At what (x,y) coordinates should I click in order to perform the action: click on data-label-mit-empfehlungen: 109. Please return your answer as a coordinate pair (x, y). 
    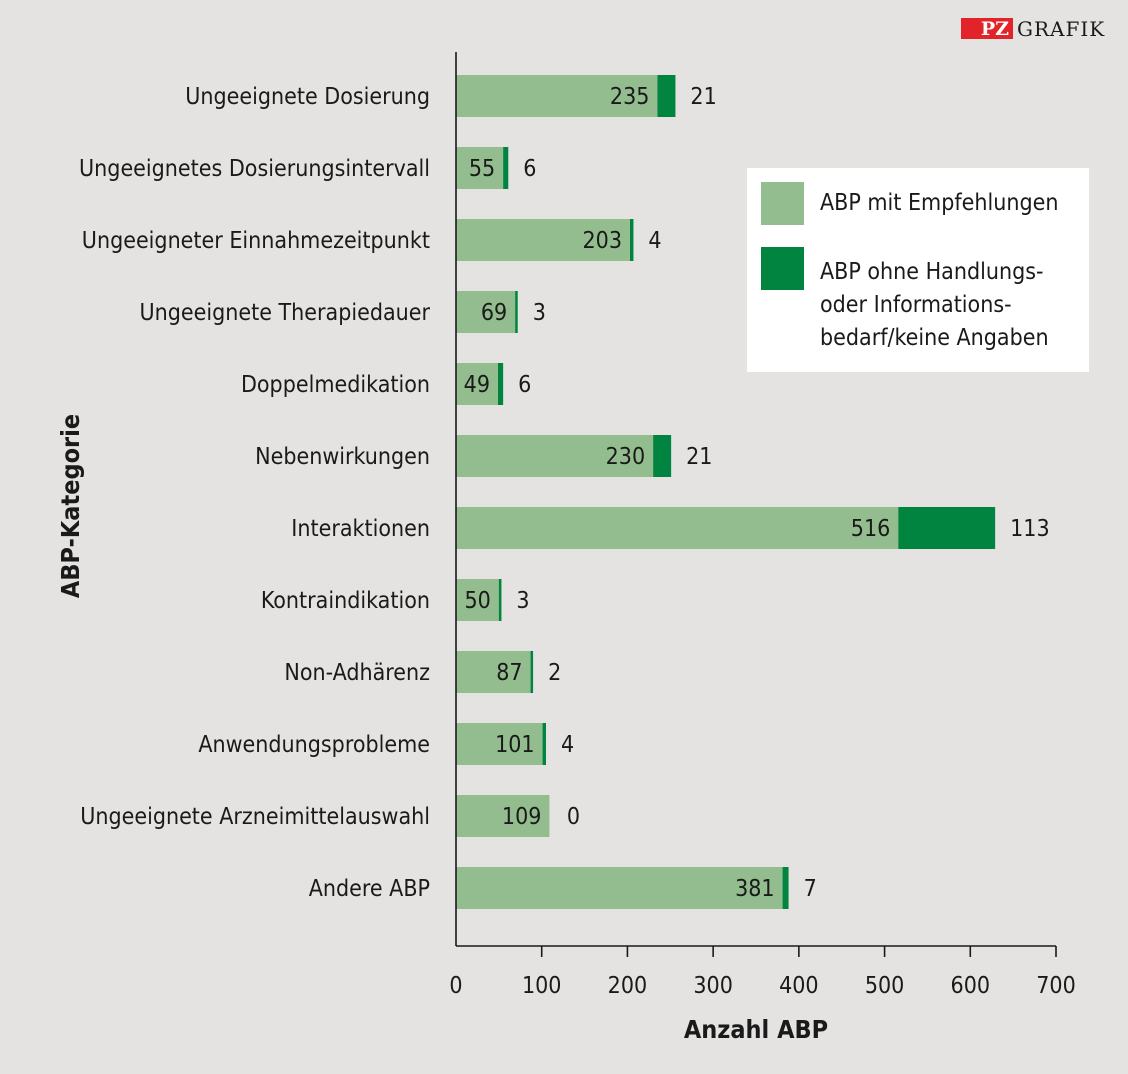
    Looking at the image, I should click on (522, 817).